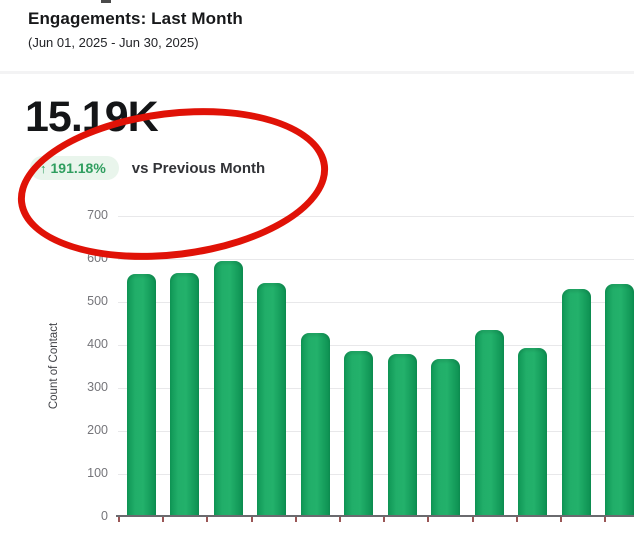 This screenshot has width=634, height=536. Describe the element at coordinates (113, 42) in the screenshot. I see `widget-date-range: (Jun 01, 2025 - Jun 30, 2025)` at that location.